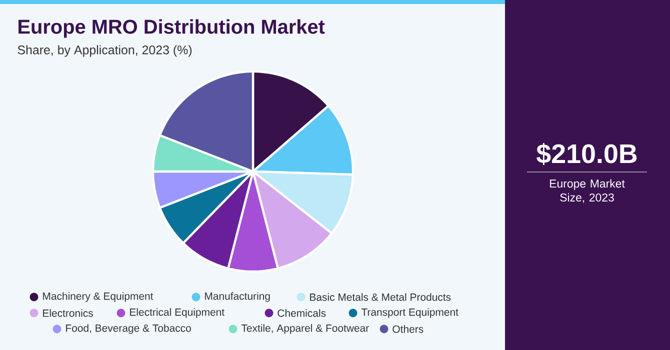 This screenshot has width=670, height=350. I want to click on legend-label: Electrical Equipment, so click(177, 313).